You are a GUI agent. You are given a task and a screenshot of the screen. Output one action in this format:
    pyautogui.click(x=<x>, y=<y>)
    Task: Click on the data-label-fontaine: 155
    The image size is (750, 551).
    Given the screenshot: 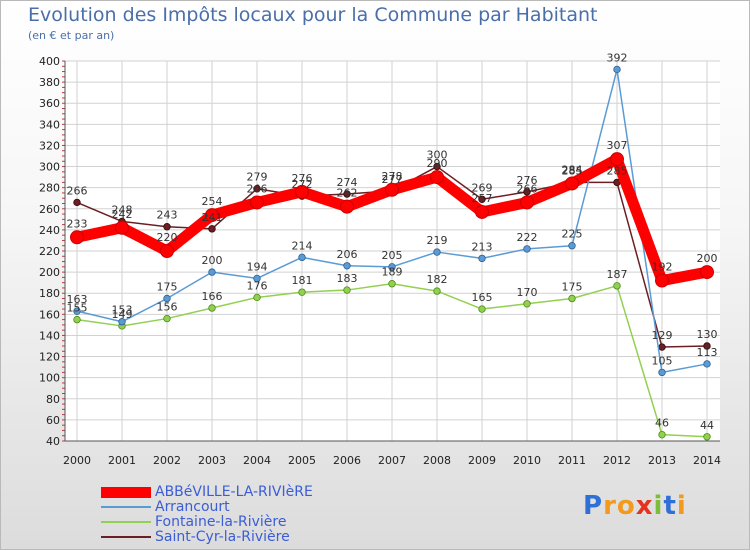 What is the action you would take?
    pyautogui.click(x=77, y=308)
    